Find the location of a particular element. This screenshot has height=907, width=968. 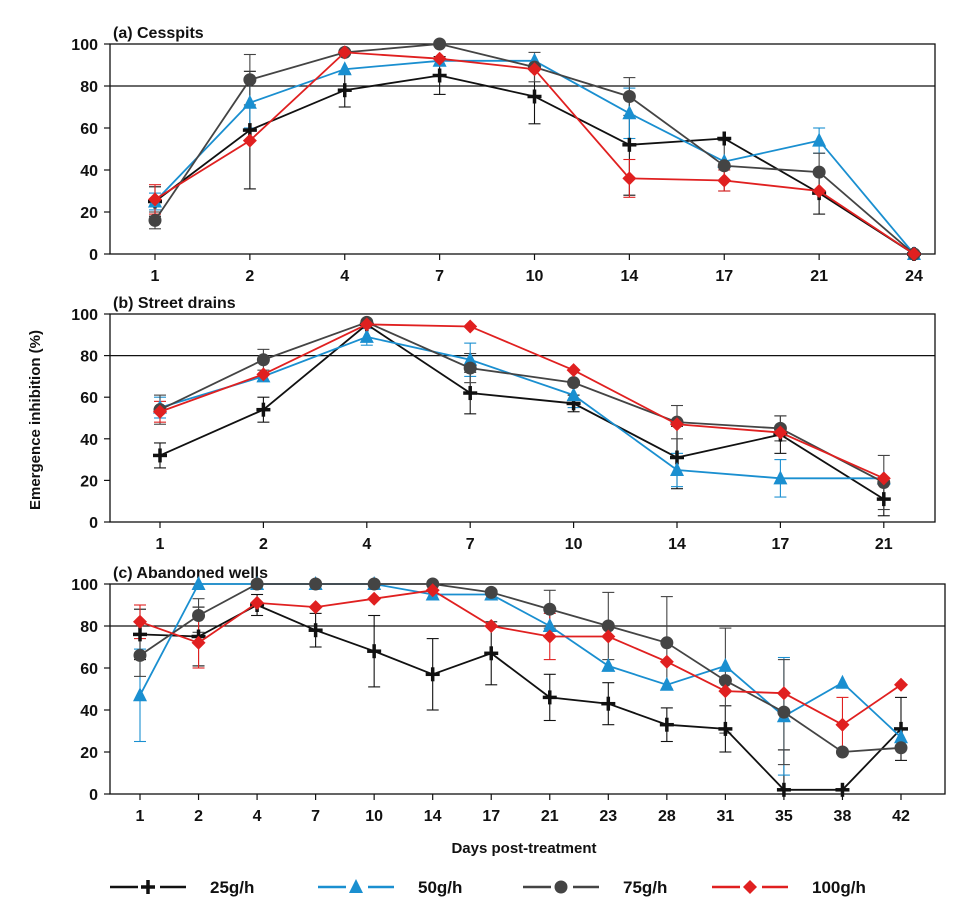

legend-label: 75g/h is located at coordinates (645, 887).